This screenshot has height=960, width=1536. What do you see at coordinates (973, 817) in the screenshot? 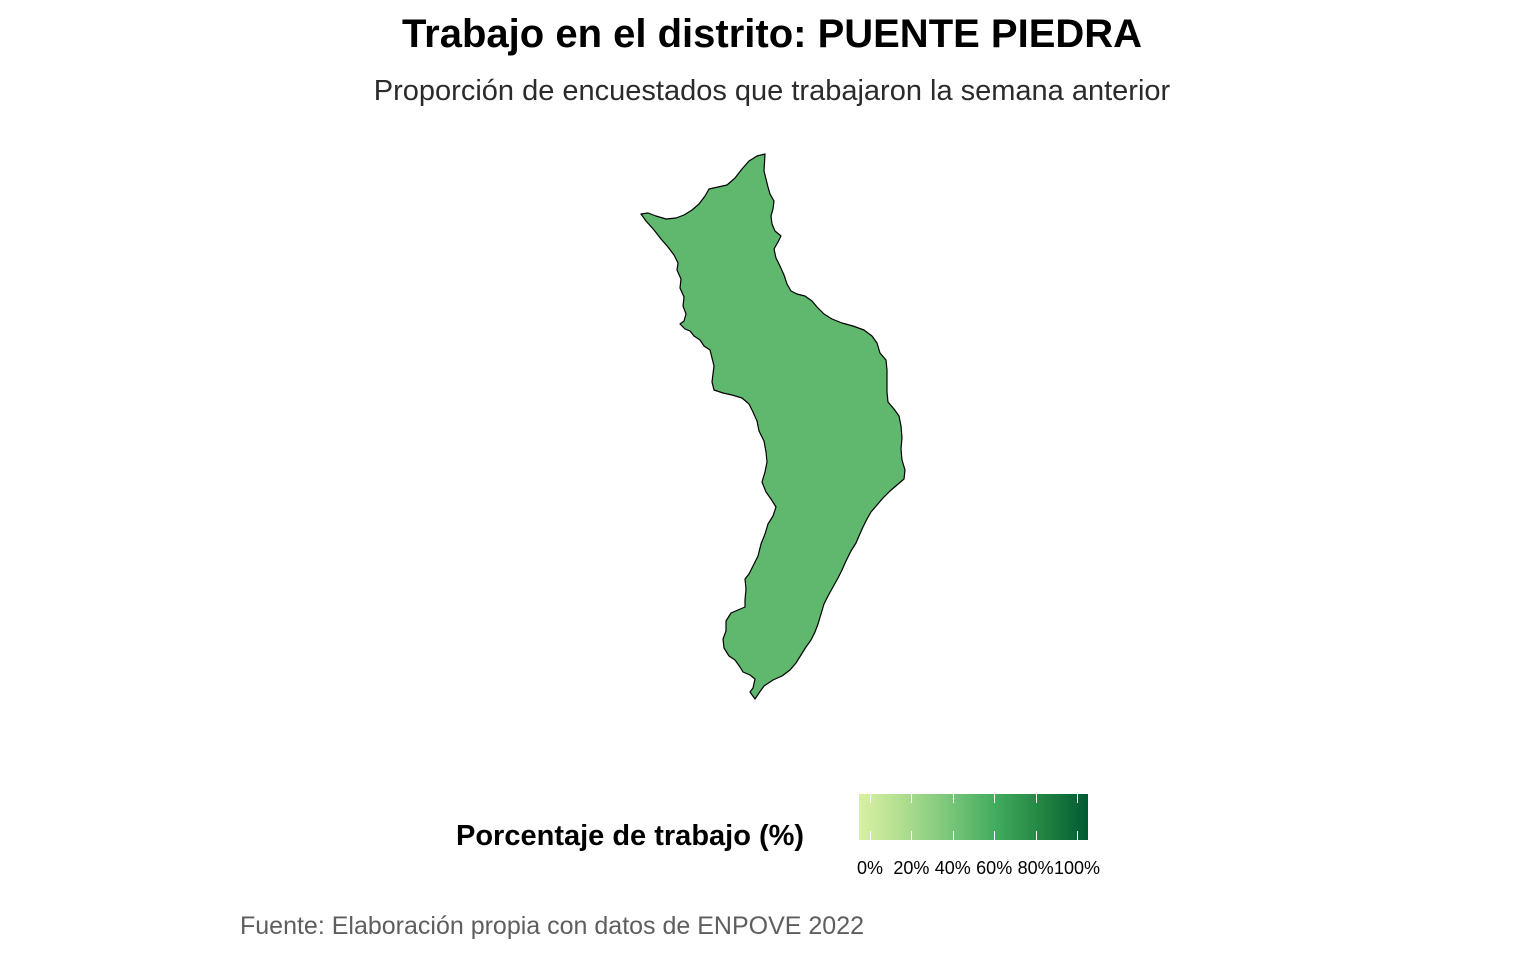
I see `legend-color-bar` at bounding box center [973, 817].